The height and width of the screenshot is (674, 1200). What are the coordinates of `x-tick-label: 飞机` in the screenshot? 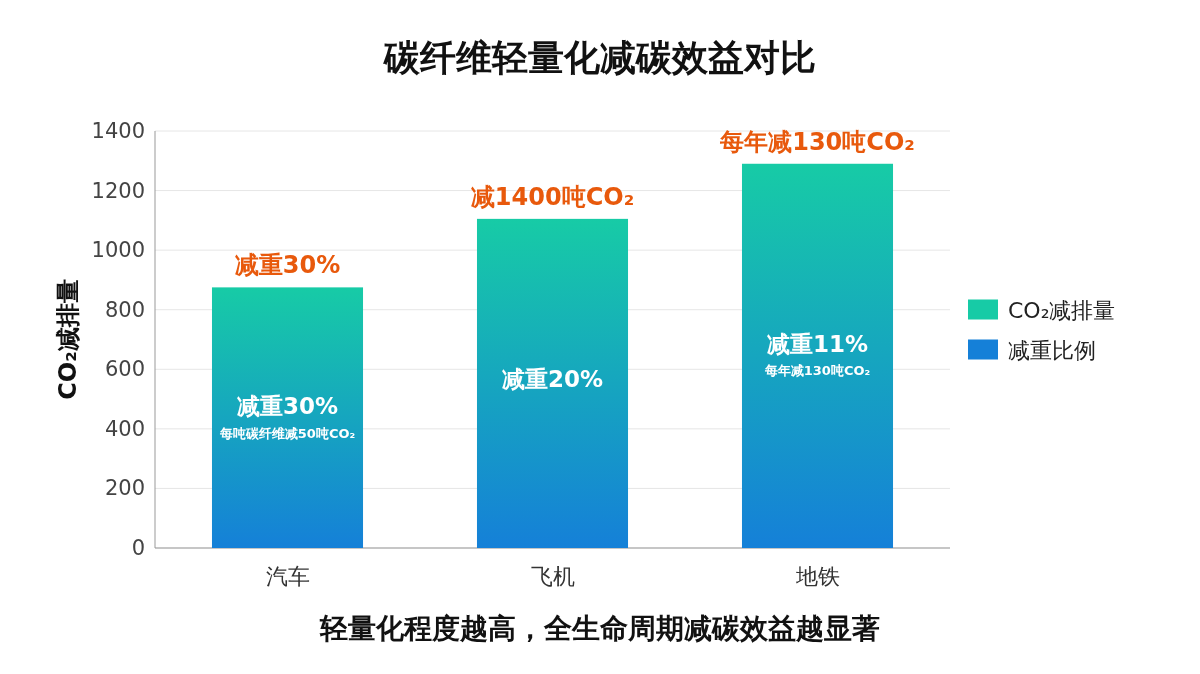 It's located at (552, 576).